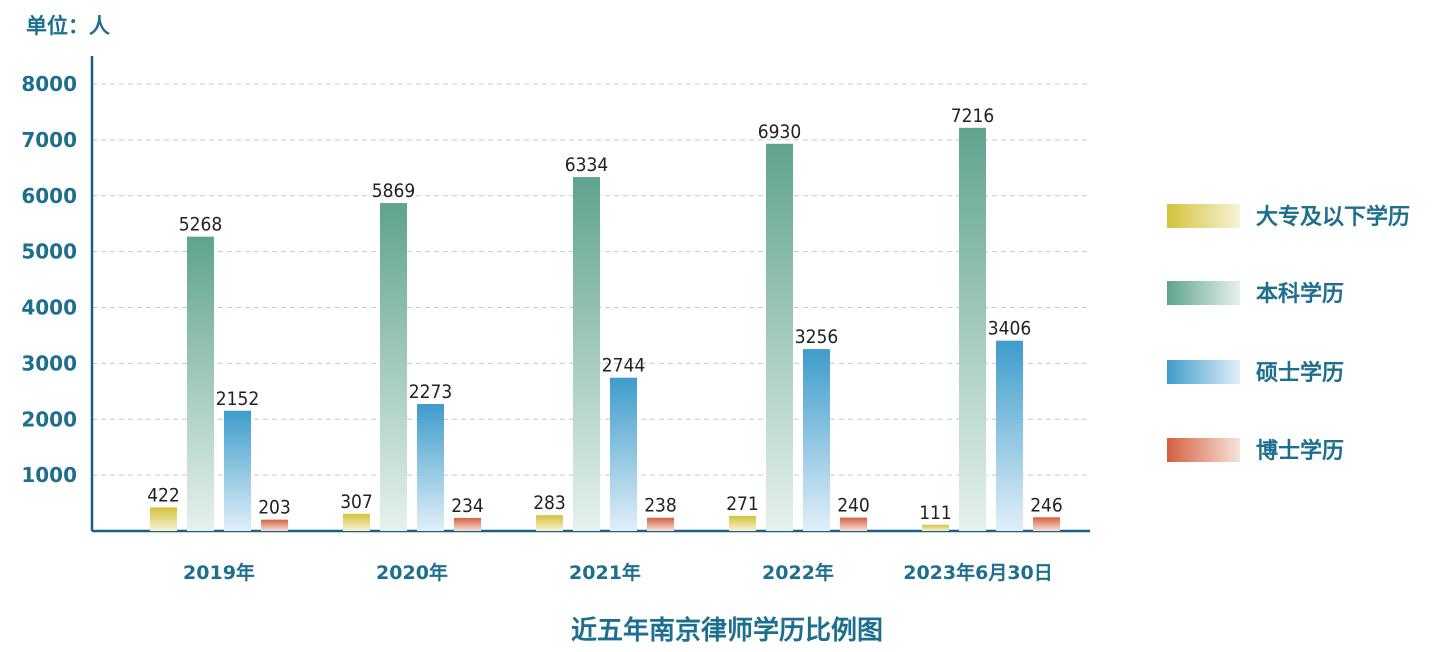 Image resolution: width=1454 pixels, height=652 pixels. What do you see at coordinates (394, 191) in the screenshot?
I see `data-label: 5869` at bounding box center [394, 191].